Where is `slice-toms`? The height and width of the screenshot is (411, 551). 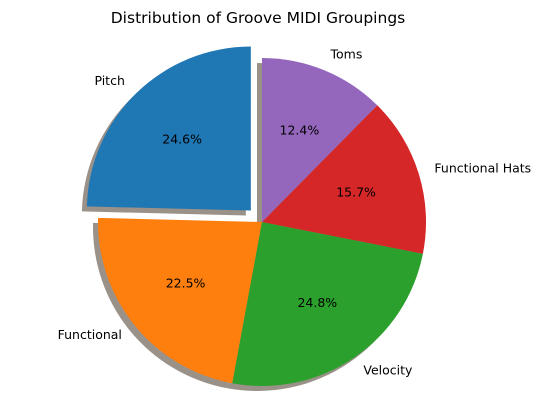
slice-toms is located at coordinates (320, 140).